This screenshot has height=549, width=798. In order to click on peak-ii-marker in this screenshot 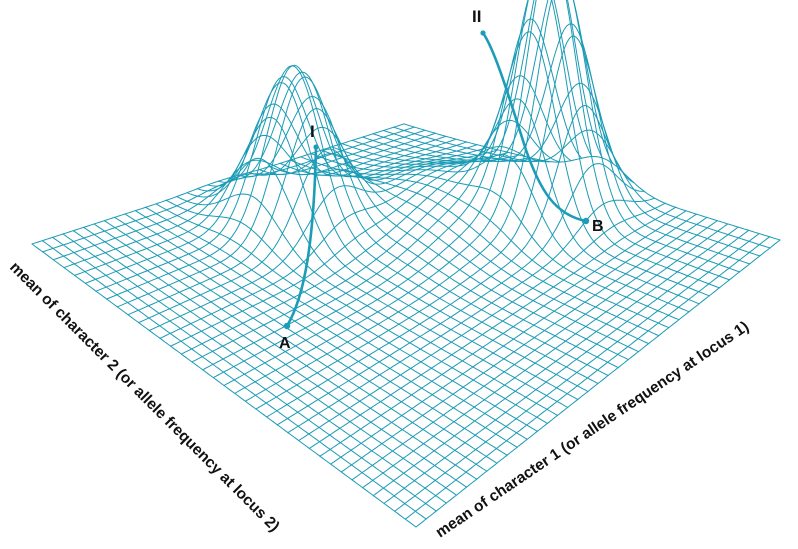, I will do `click(483, 33)`.